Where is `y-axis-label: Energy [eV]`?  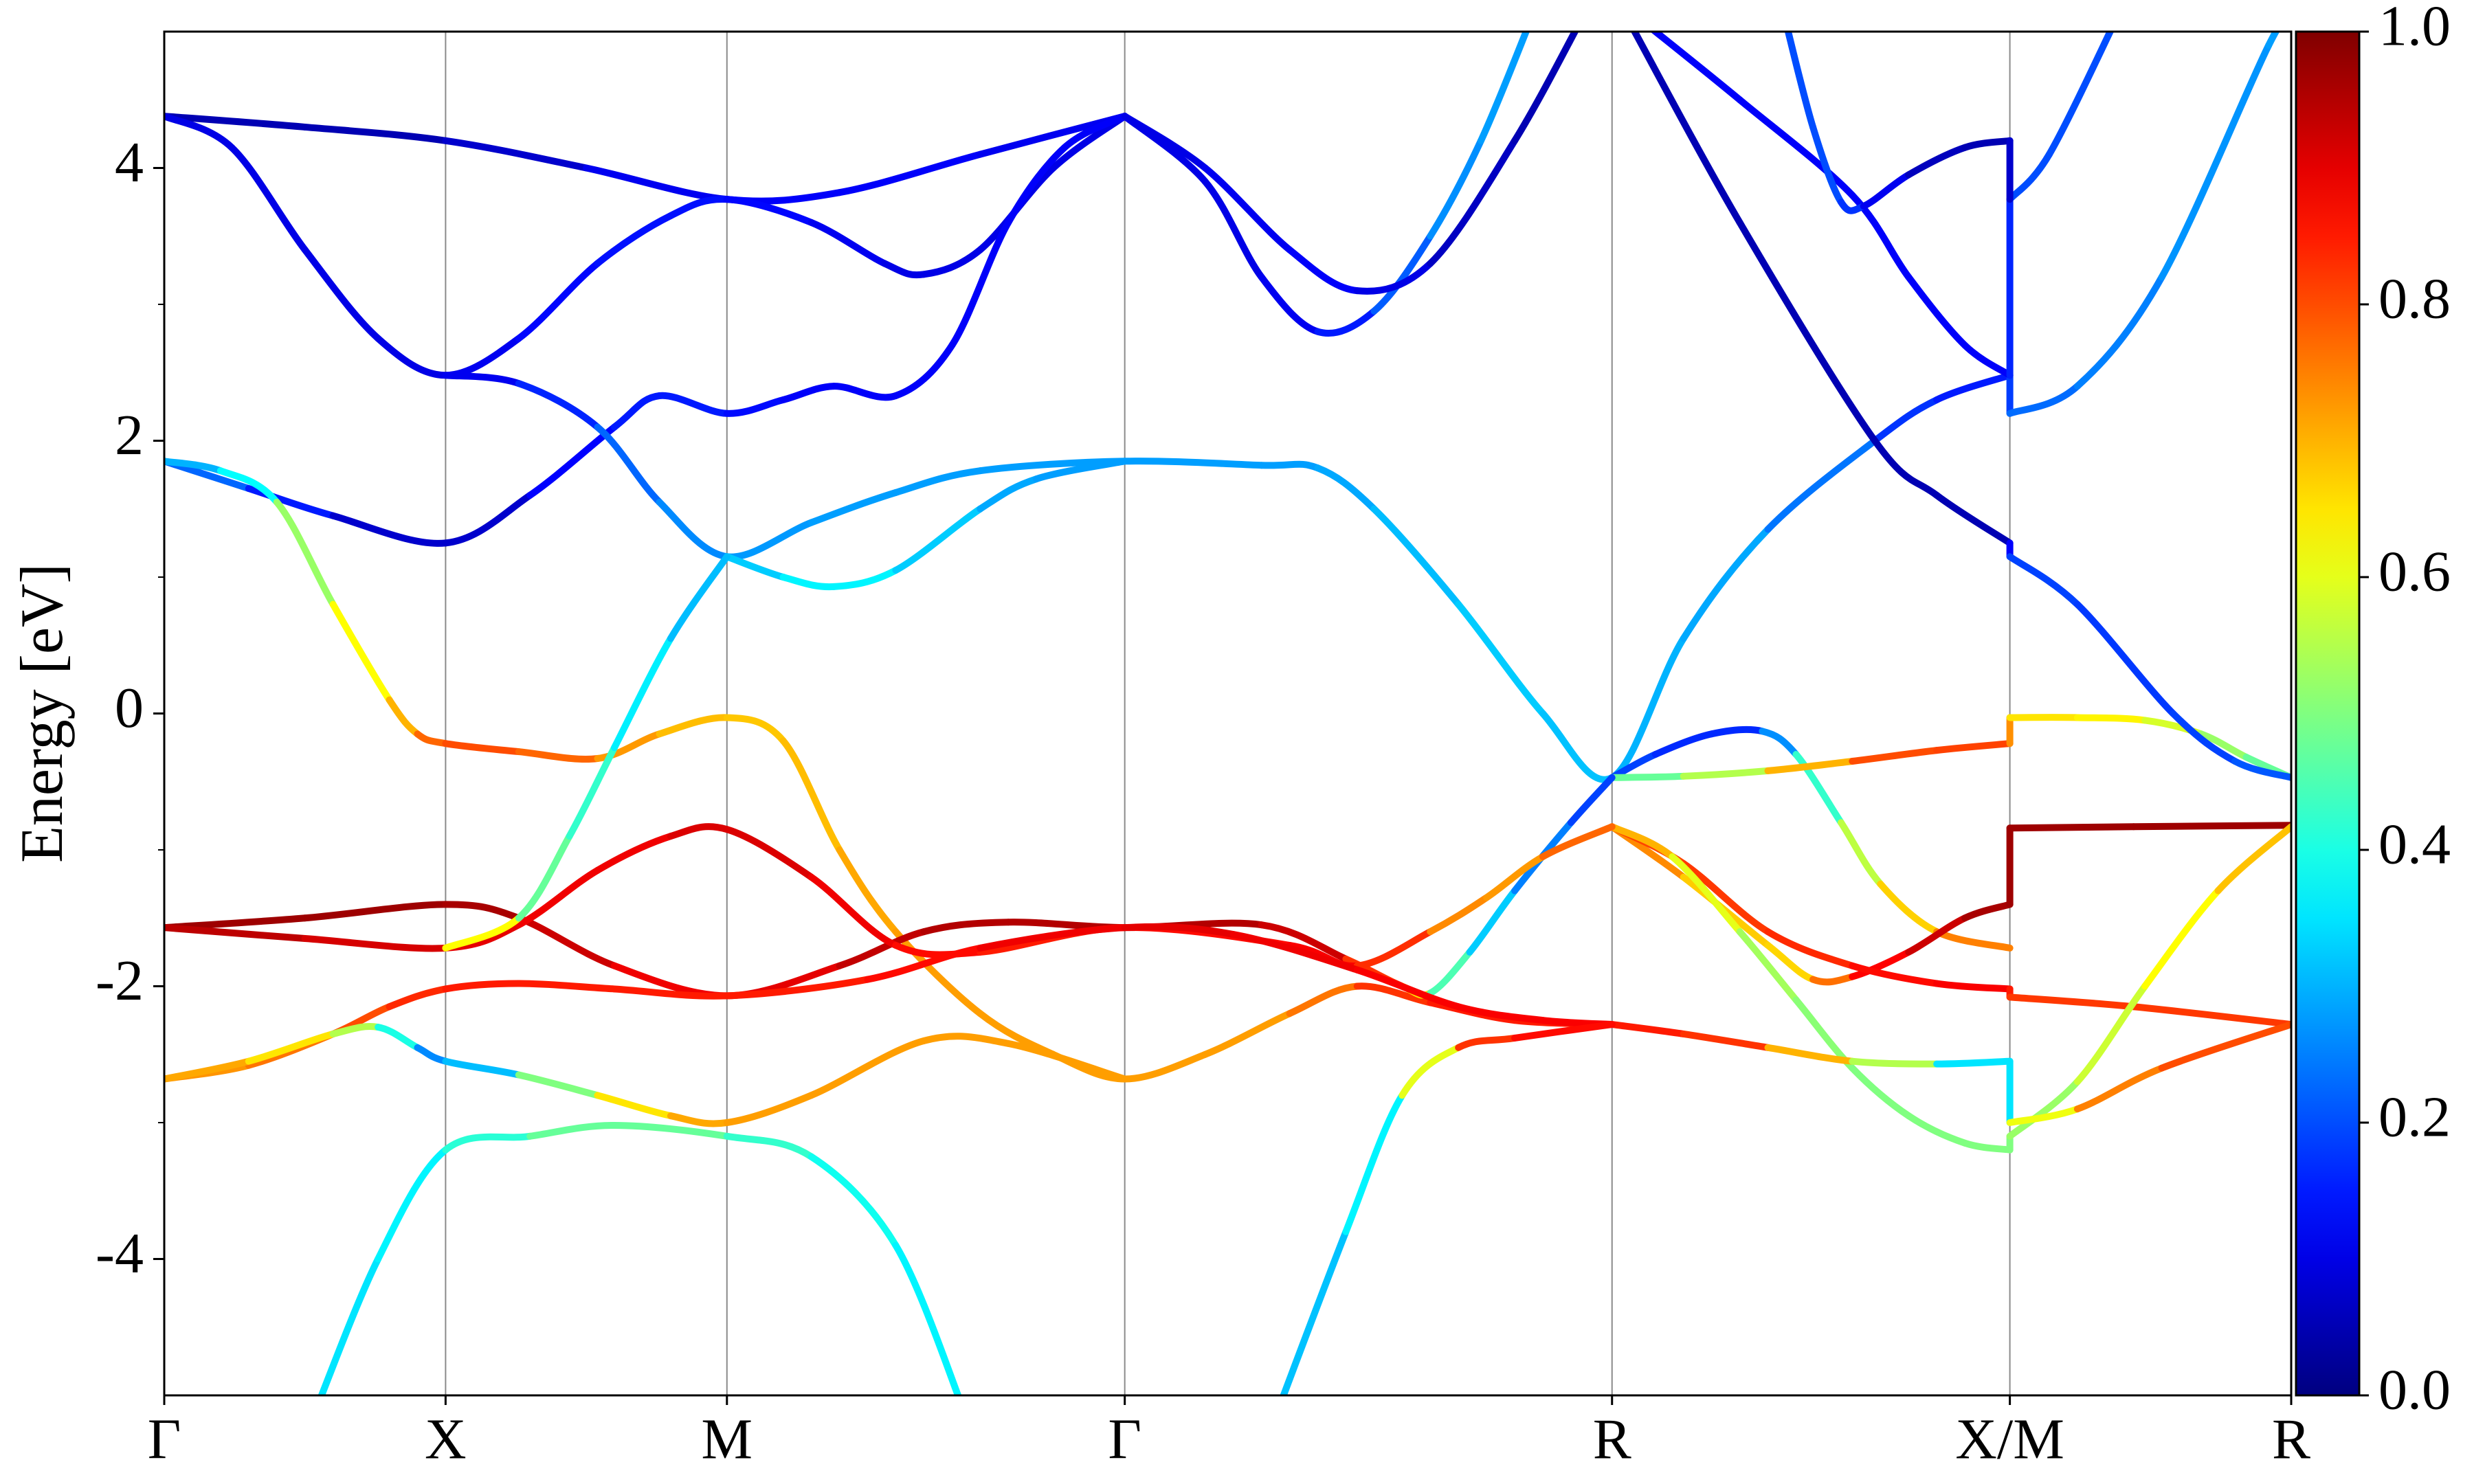 y-axis-label: Energy [eV] is located at coordinates (42, 713).